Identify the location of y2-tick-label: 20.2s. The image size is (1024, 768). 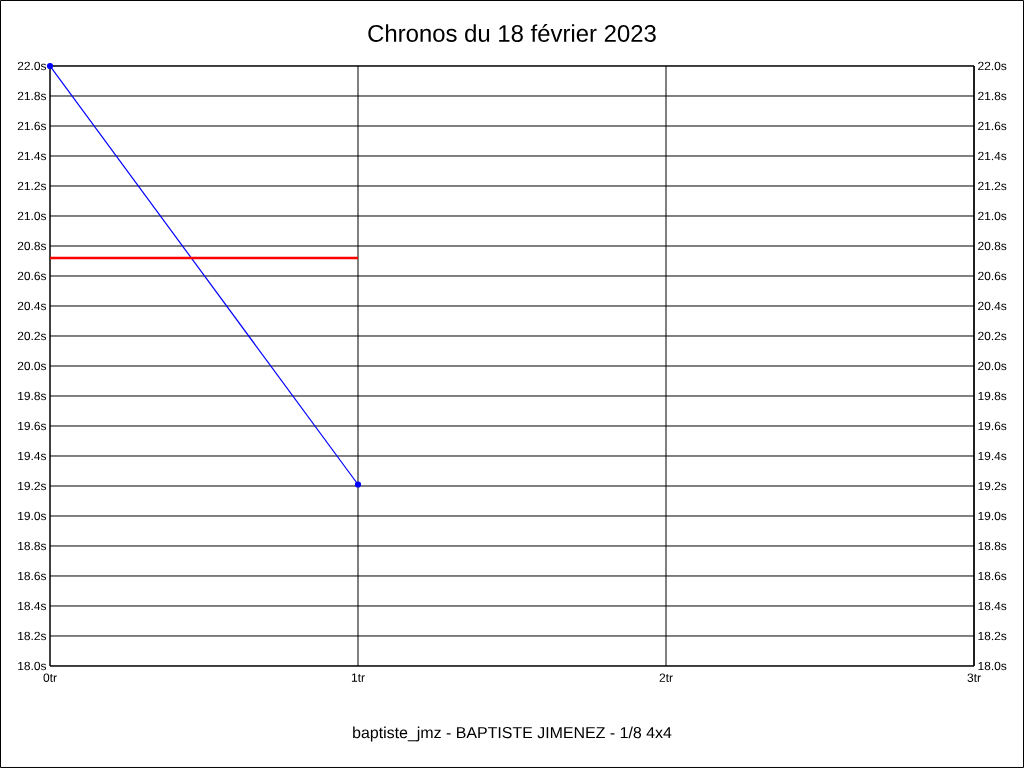
(992, 336).